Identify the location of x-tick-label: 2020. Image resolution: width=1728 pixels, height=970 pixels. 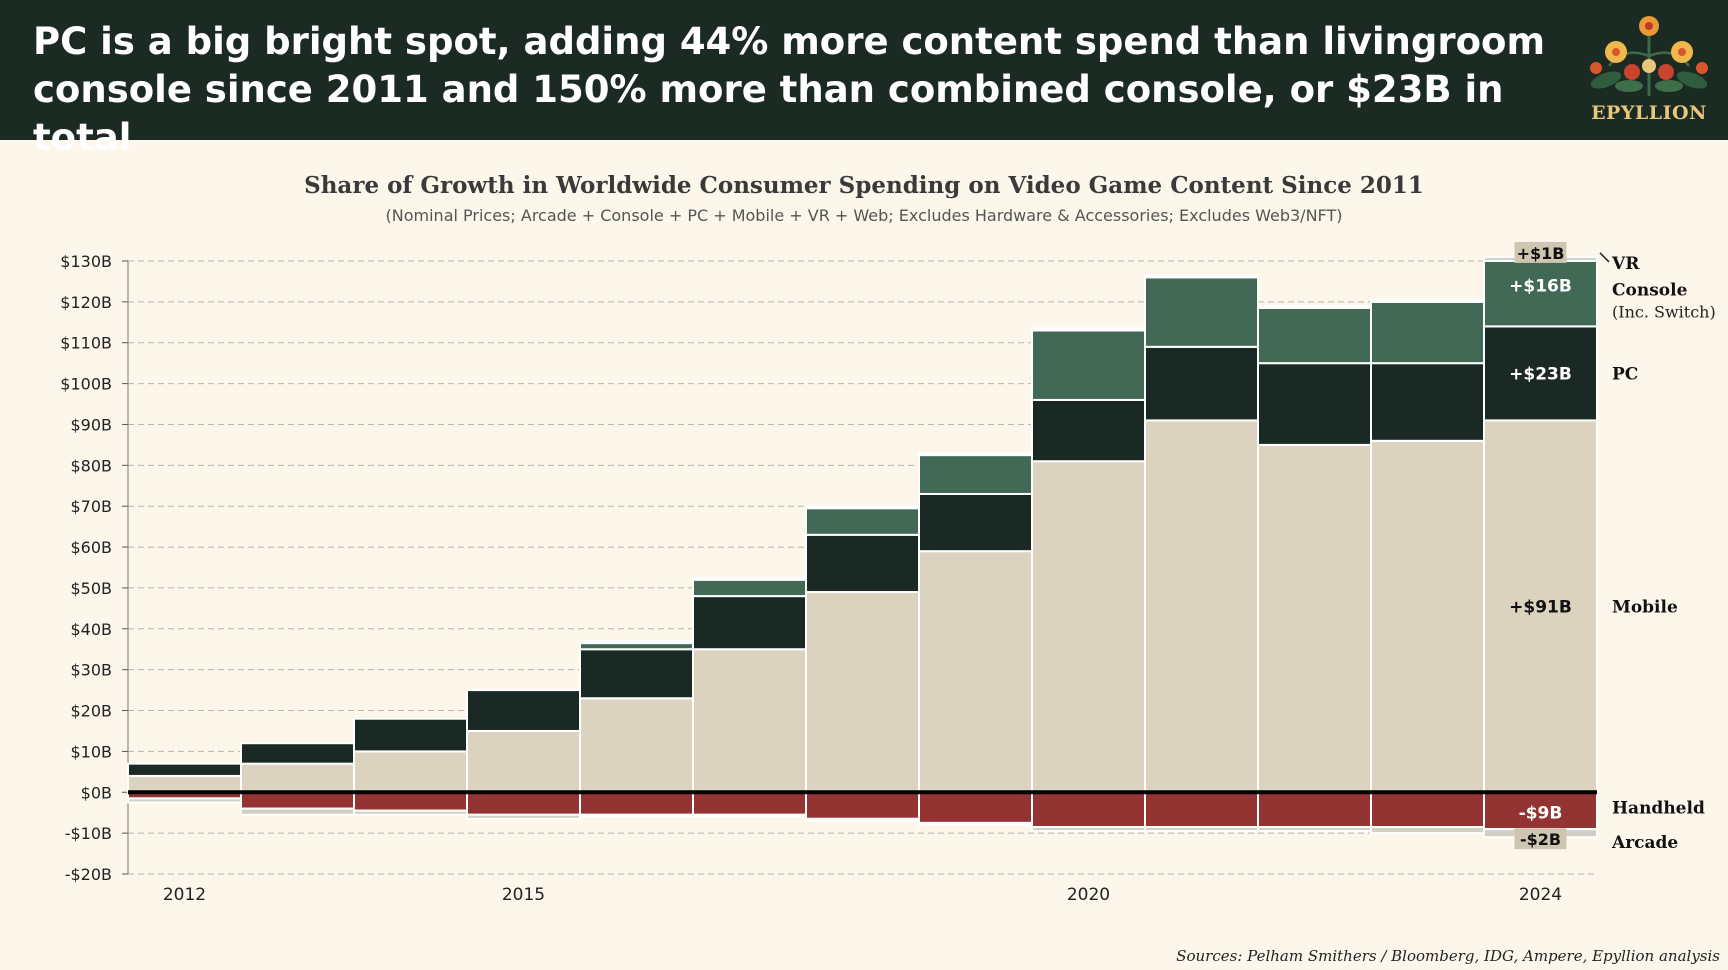
(1088, 892).